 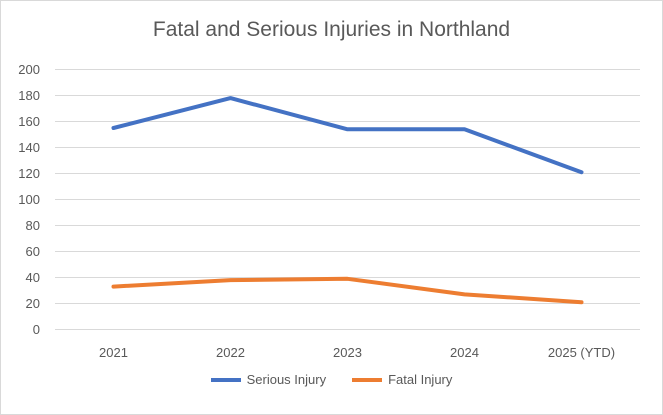 I want to click on y-tick-label: 80, so click(x=33, y=225).